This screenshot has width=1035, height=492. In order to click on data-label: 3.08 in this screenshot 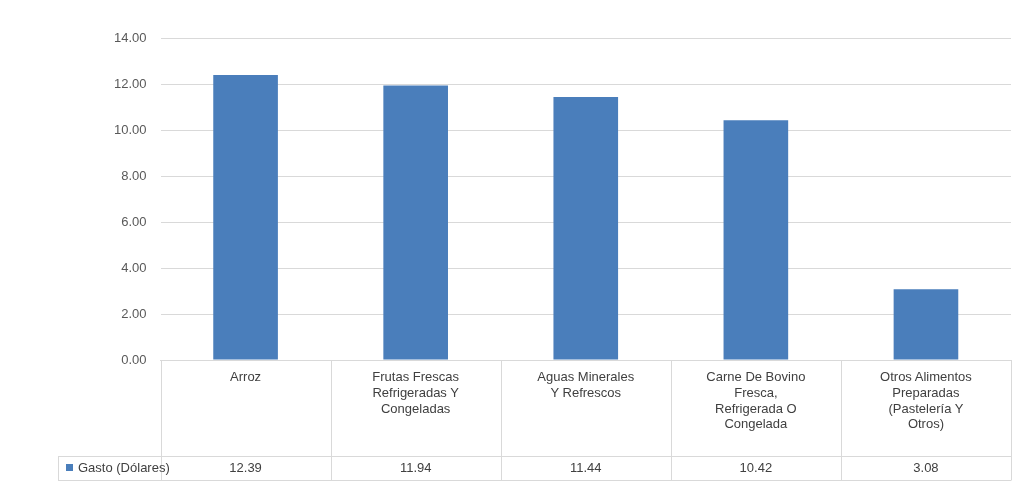, I will do `click(926, 467)`.